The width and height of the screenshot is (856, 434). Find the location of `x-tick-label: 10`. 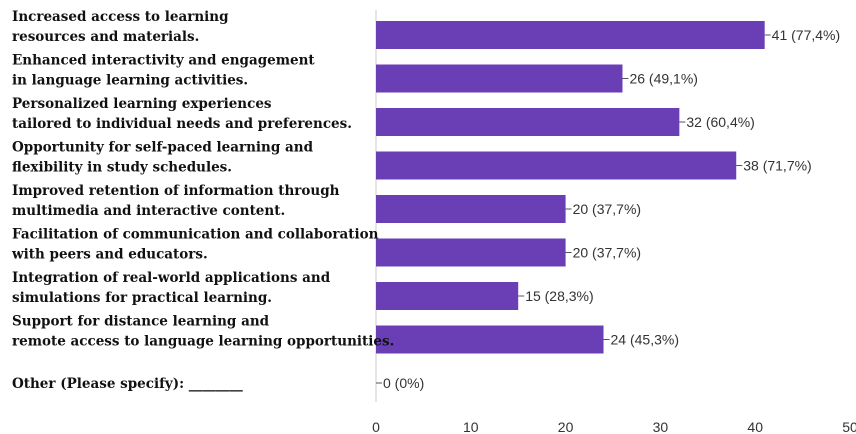

x-tick-label: 10 is located at coordinates (471, 426).